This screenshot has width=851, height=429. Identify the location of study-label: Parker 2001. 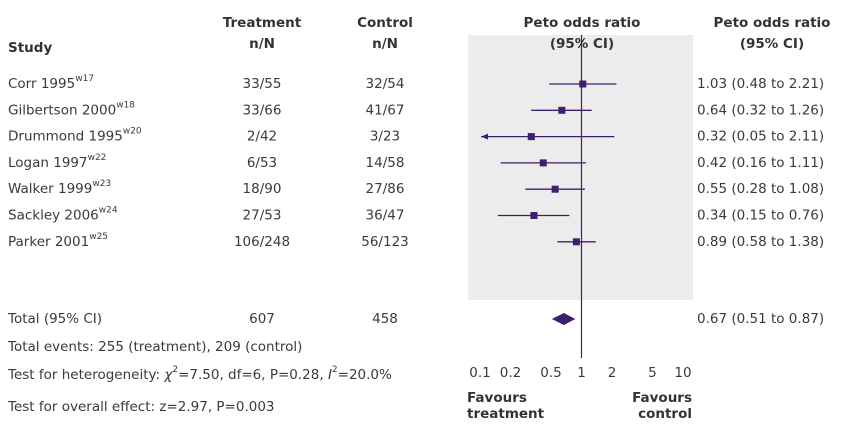
(48, 242).